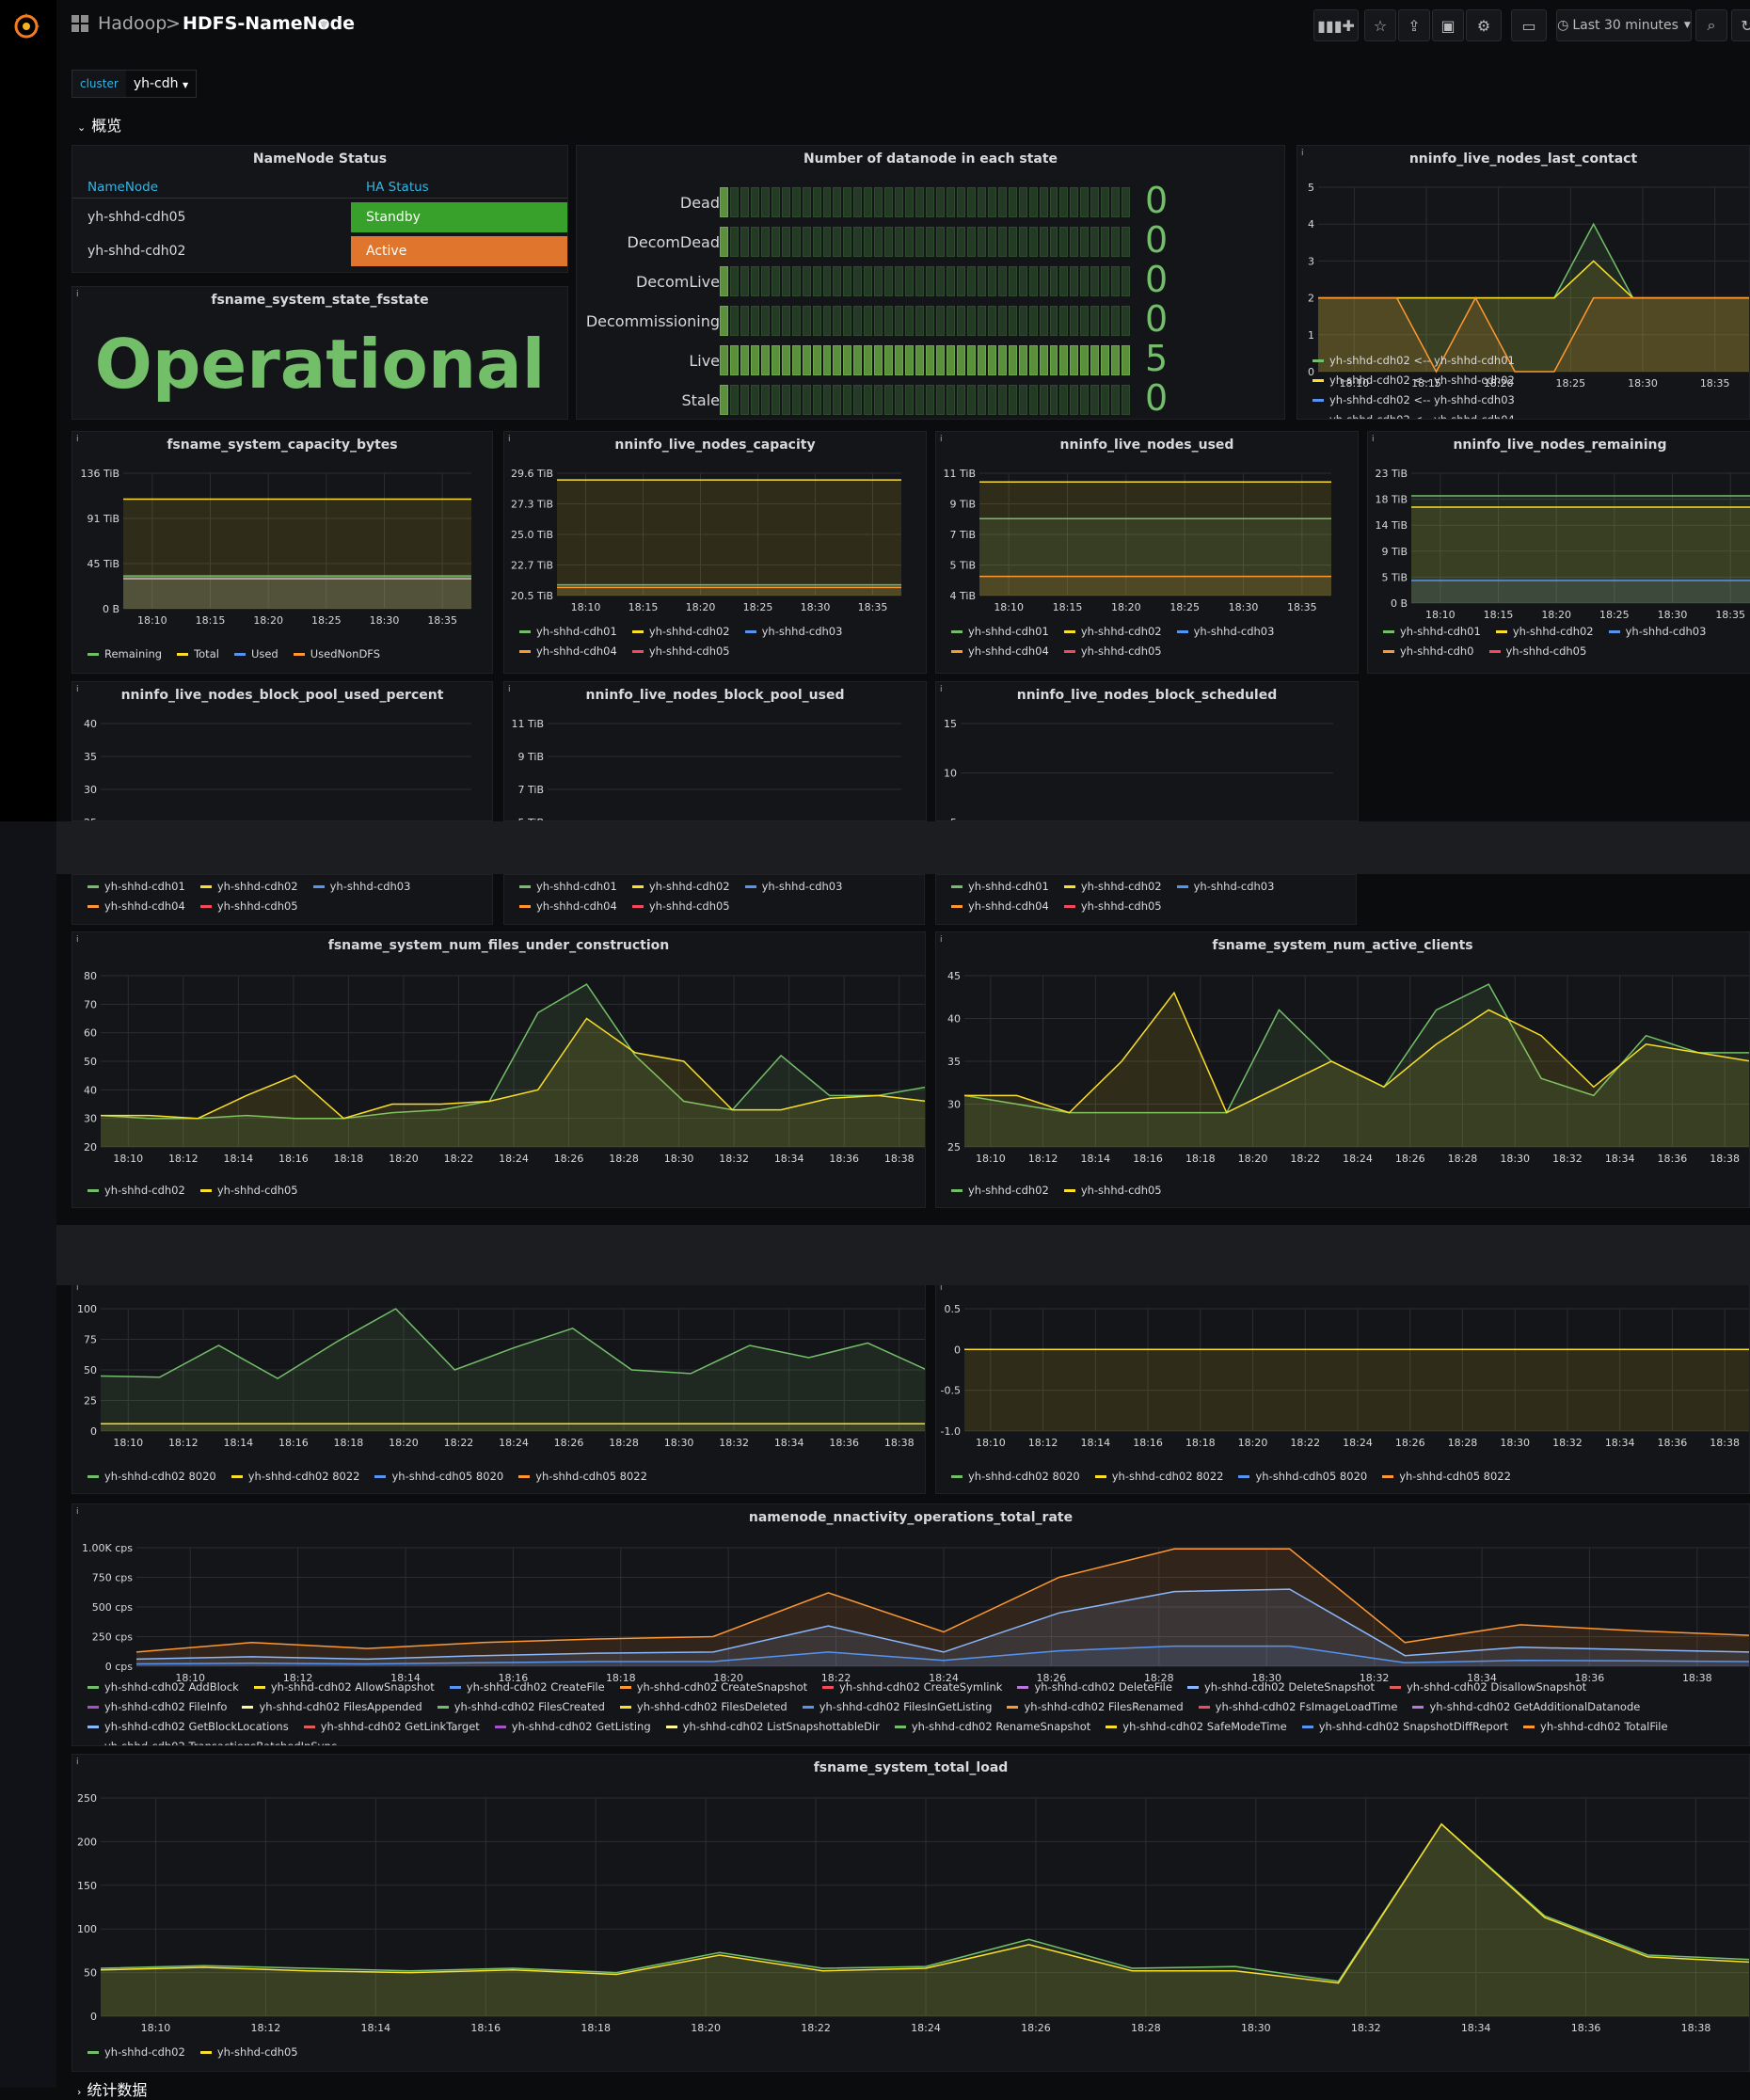 The image size is (1750, 2100). Describe the element at coordinates (344, 1688) in the screenshot. I see `legend-item: yh-shhd-cdh02 AllowSnapshot` at that location.